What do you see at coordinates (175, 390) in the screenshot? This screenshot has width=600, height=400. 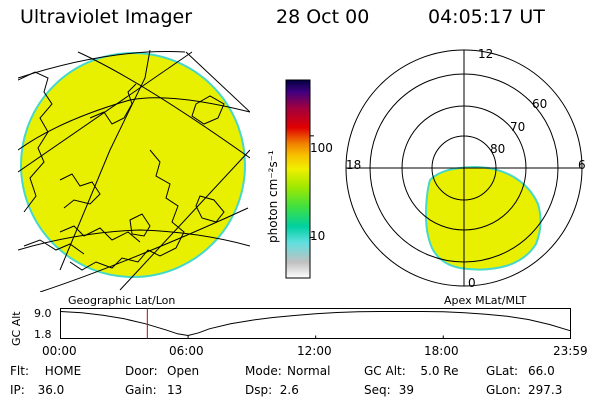 I see `status-value: 13` at bounding box center [175, 390].